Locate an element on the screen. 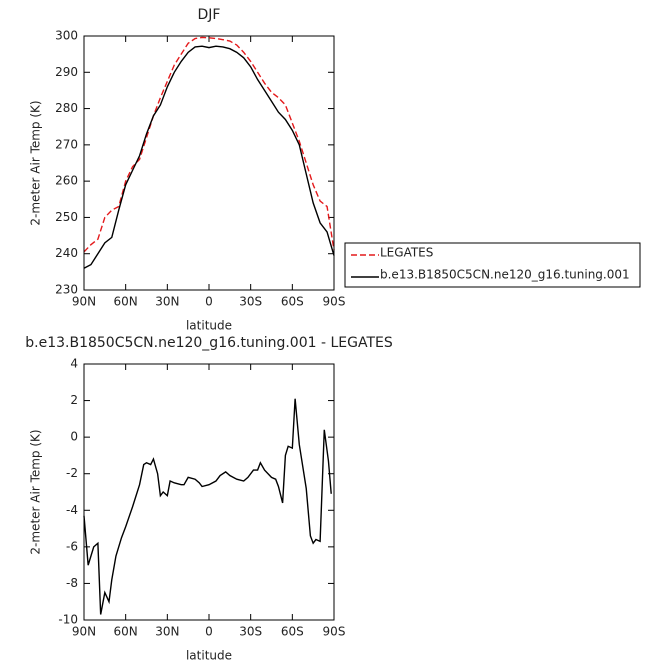 This screenshot has height=666, width=666. y-tick-label: 240 is located at coordinates (66, 253).